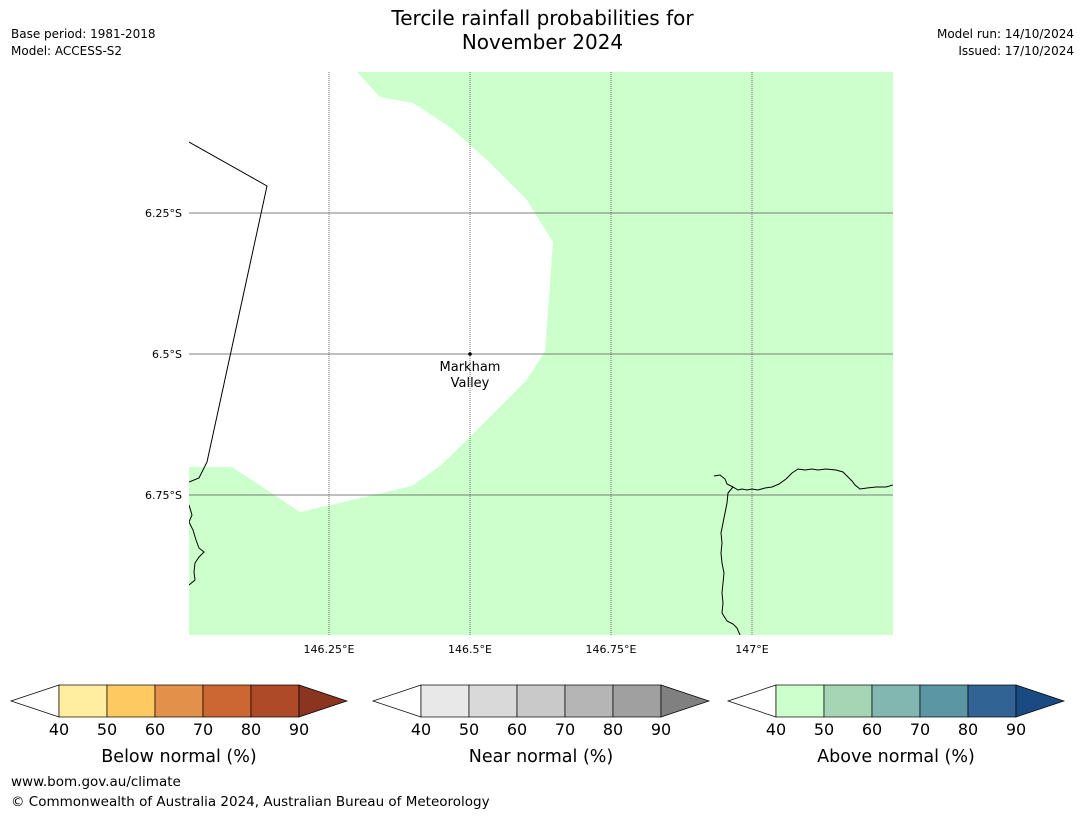  Describe the element at coordinates (329, 649) in the screenshot. I see `lon-label-146-25: 146.25°E` at that location.